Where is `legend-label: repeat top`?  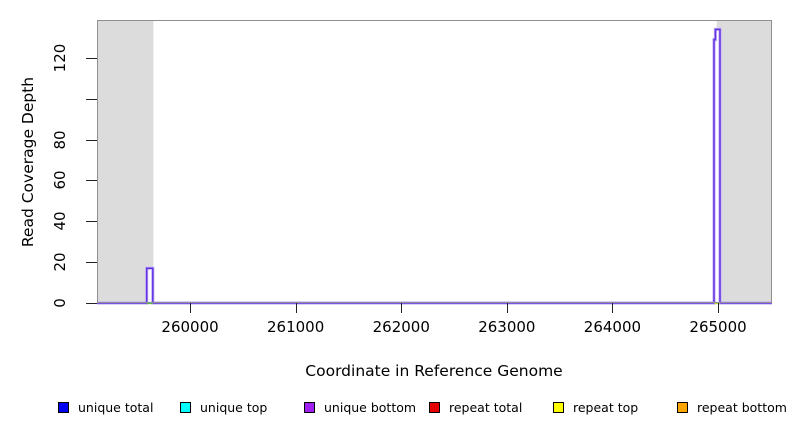 legend-label: repeat top is located at coordinates (606, 407).